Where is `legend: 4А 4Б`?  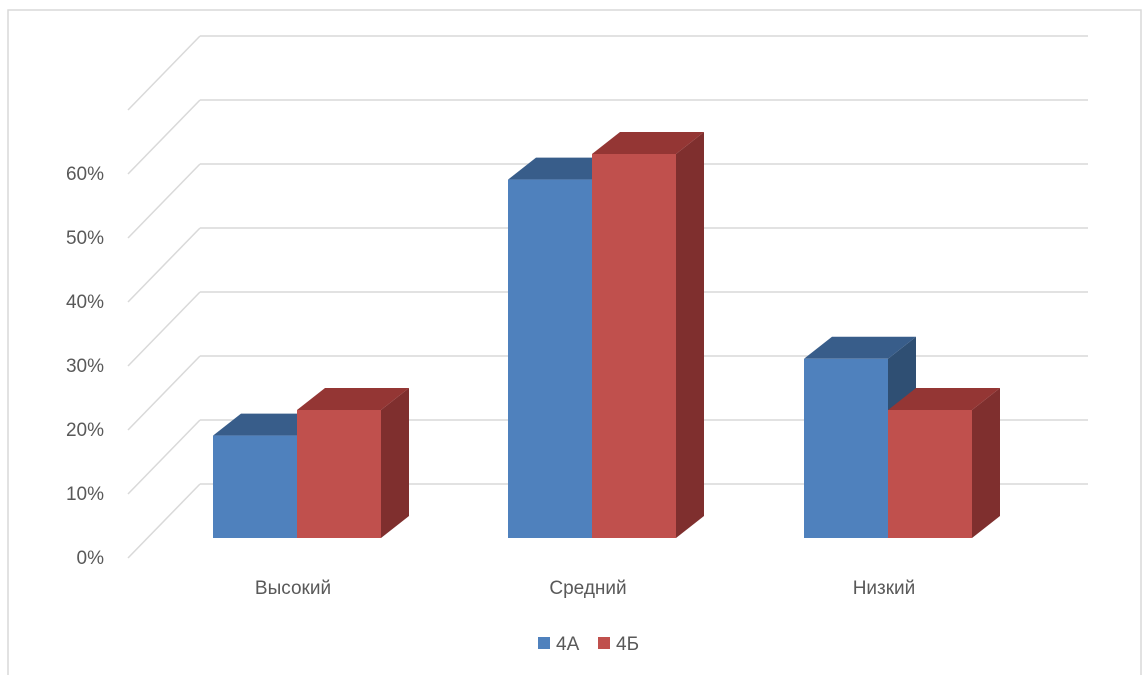 legend: 4А 4Б is located at coordinates (588, 644).